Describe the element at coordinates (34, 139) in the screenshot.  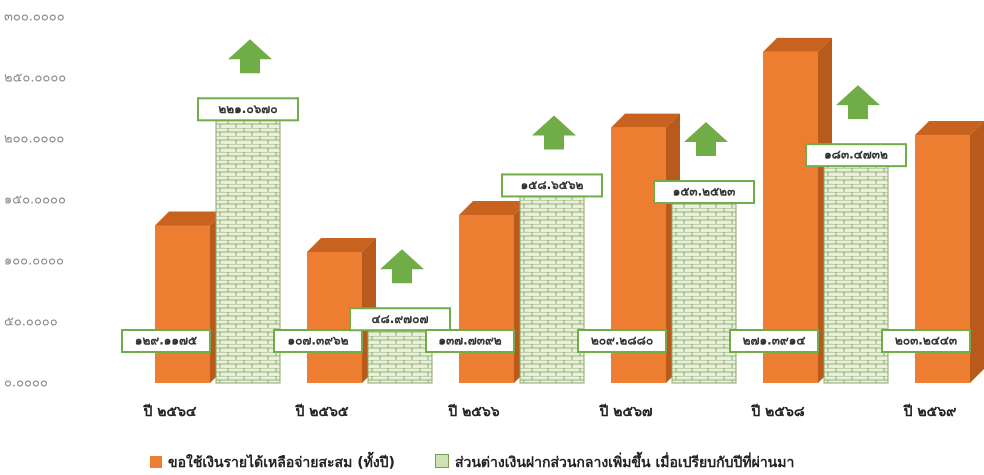
I see `y-tick-label: ๒๐๐.๐๐๐๐` at that location.